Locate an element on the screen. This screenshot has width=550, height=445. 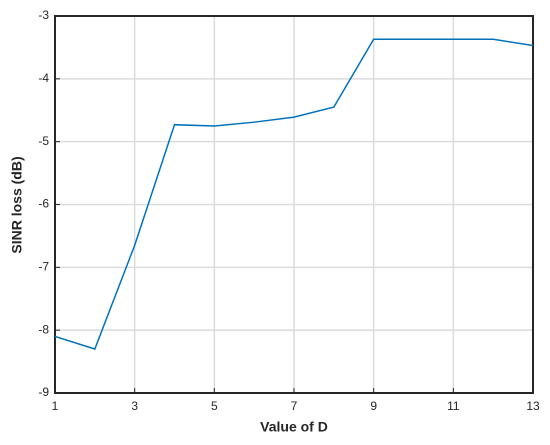
y-tick-label: -7 is located at coordinates (43, 267).